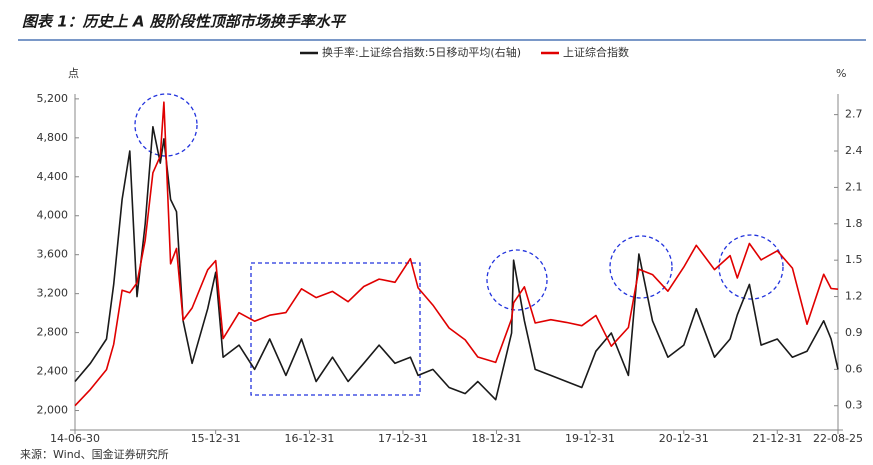  What do you see at coordinates (596, 52) in the screenshot?
I see `legend-label: 上证综合指数` at bounding box center [596, 52].